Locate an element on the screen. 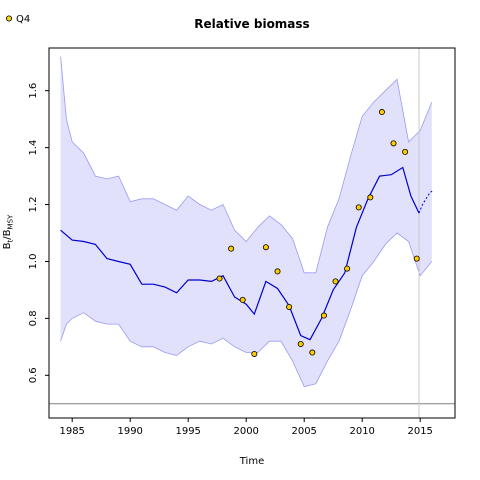  x-tick-label: 2010 is located at coordinates (361, 431).